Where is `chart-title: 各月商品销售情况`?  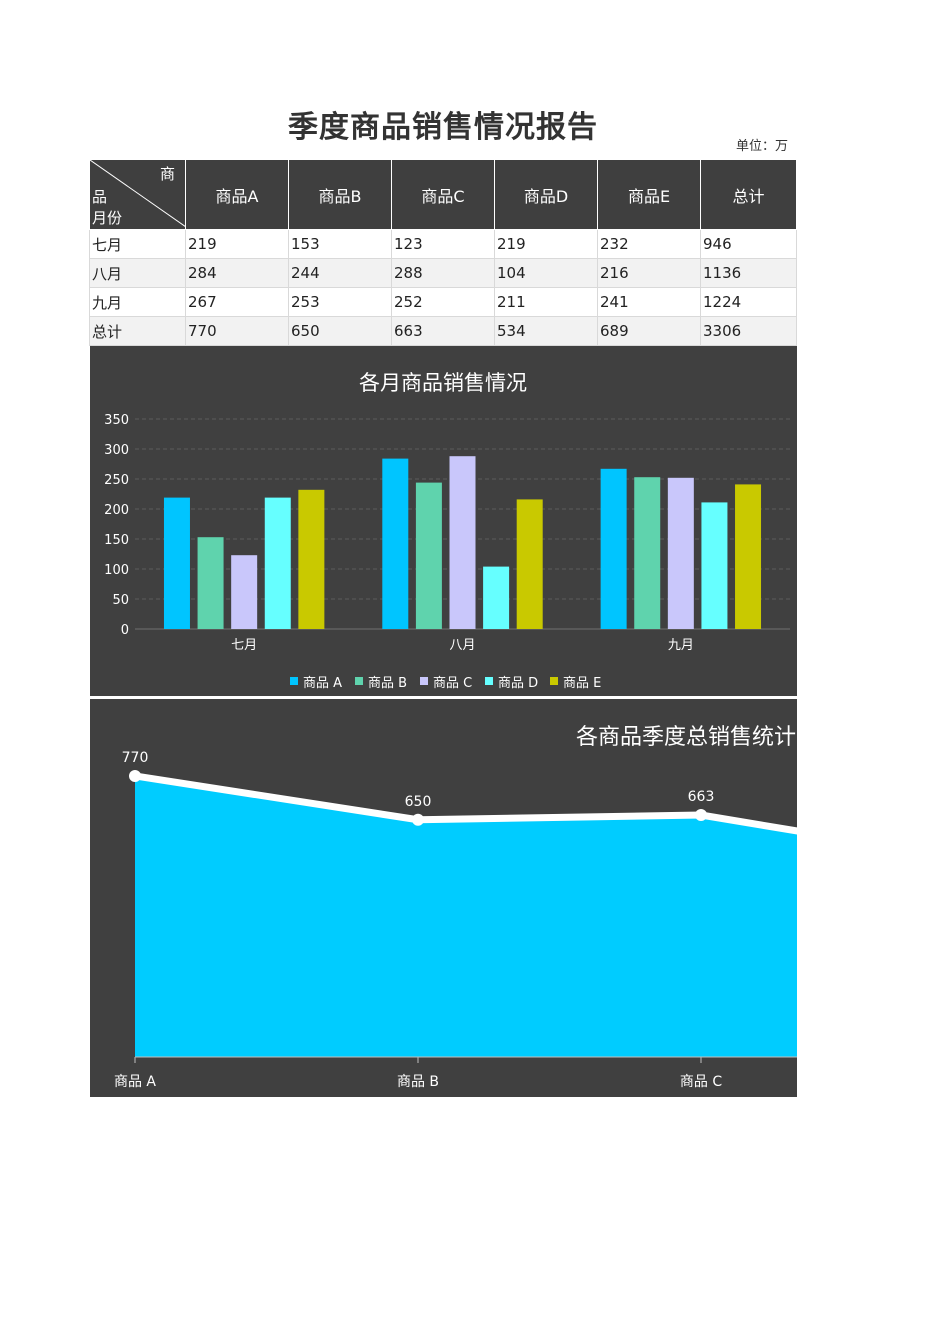 chart-title: 各月商品销售情况 is located at coordinates (443, 383).